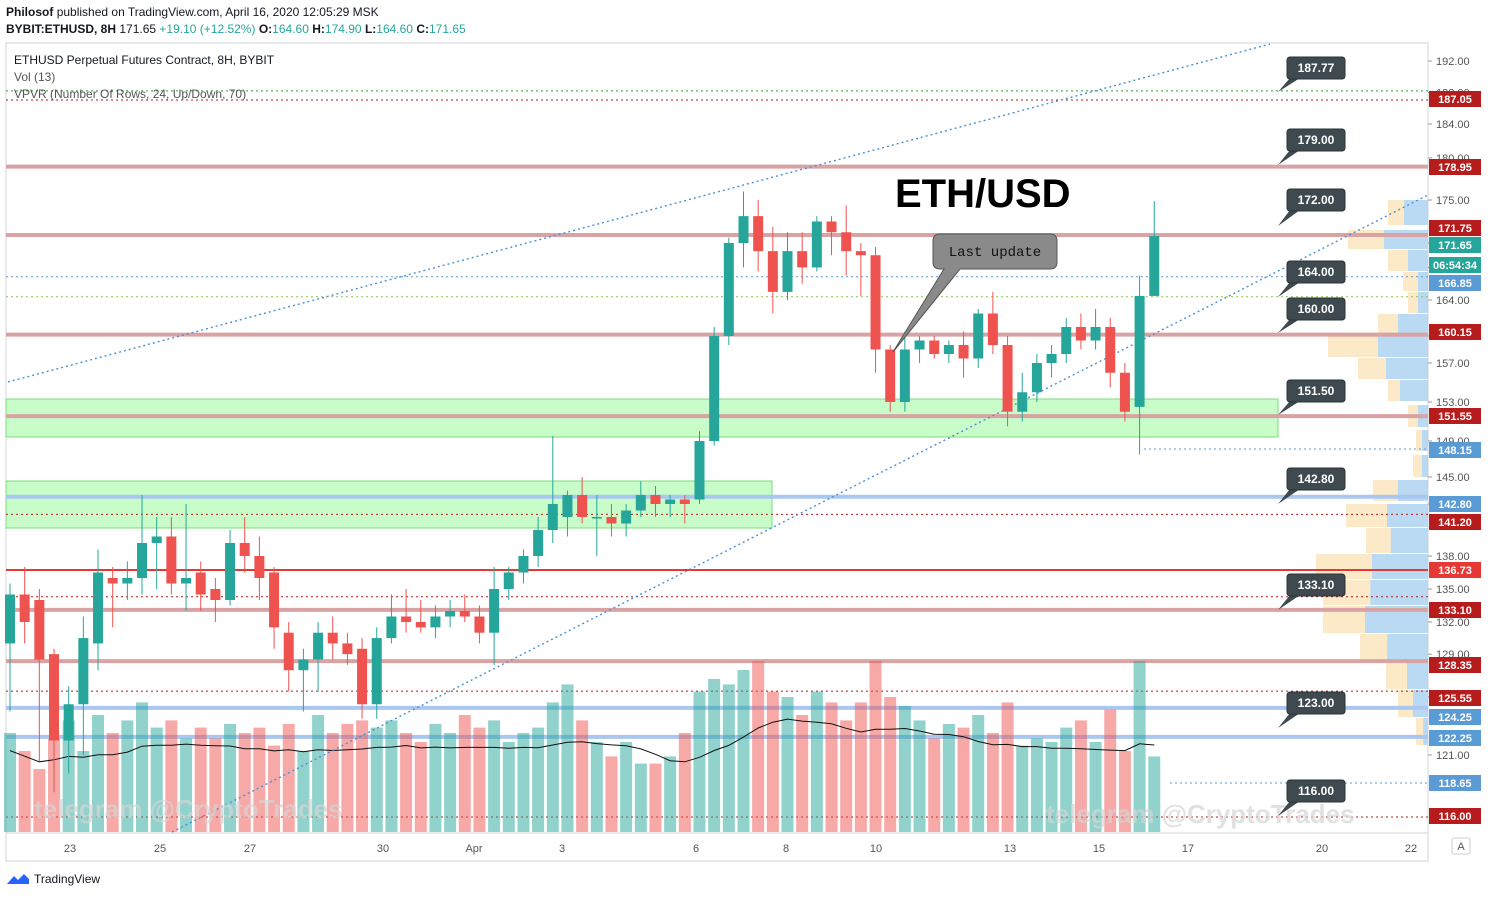 The height and width of the screenshot is (898, 1500). Describe the element at coordinates (67, 879) in the screenshot. I see `brand-name: TradingView` at that location.